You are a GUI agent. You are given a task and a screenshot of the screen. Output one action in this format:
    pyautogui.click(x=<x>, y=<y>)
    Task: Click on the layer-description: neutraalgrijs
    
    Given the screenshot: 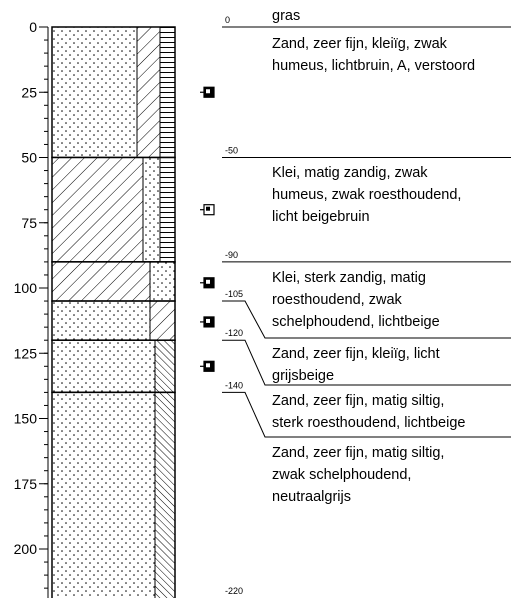 What is the action you would take?
    pyautogui.click(x=311, y=497)
    